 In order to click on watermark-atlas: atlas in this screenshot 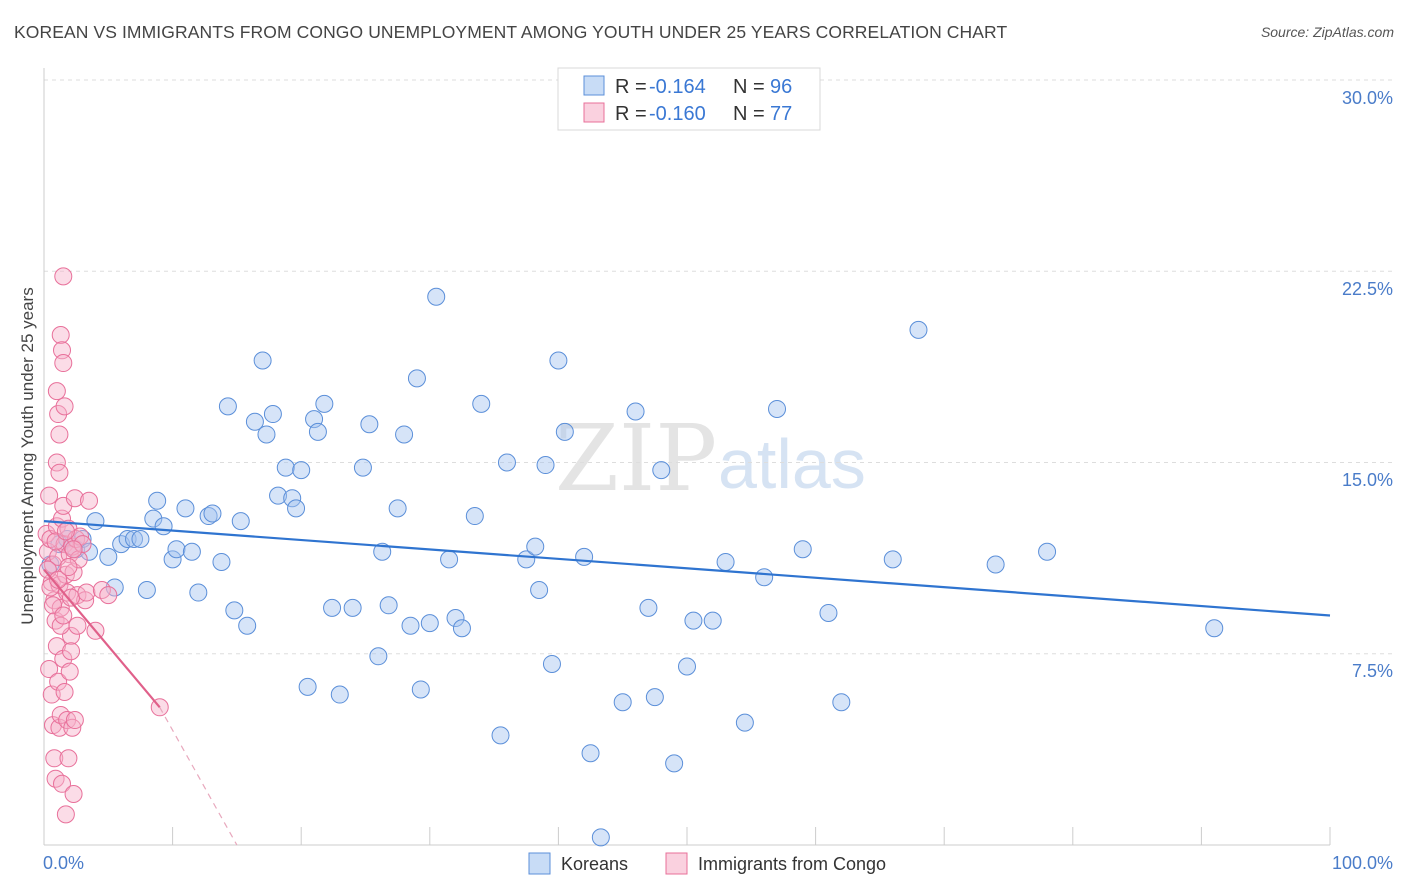, I will do `click(792, 464)`.